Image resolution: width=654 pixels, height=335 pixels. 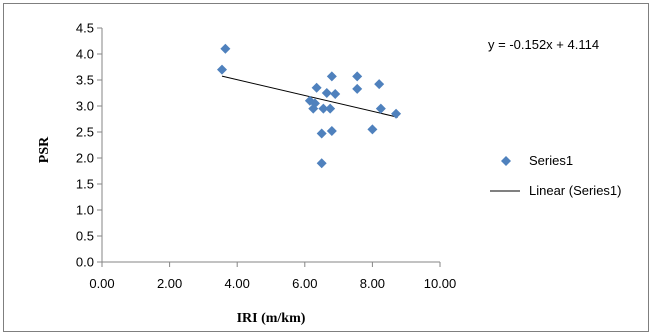 I want to click on y-tick-label: 3.0, so click(x=85, y=106).